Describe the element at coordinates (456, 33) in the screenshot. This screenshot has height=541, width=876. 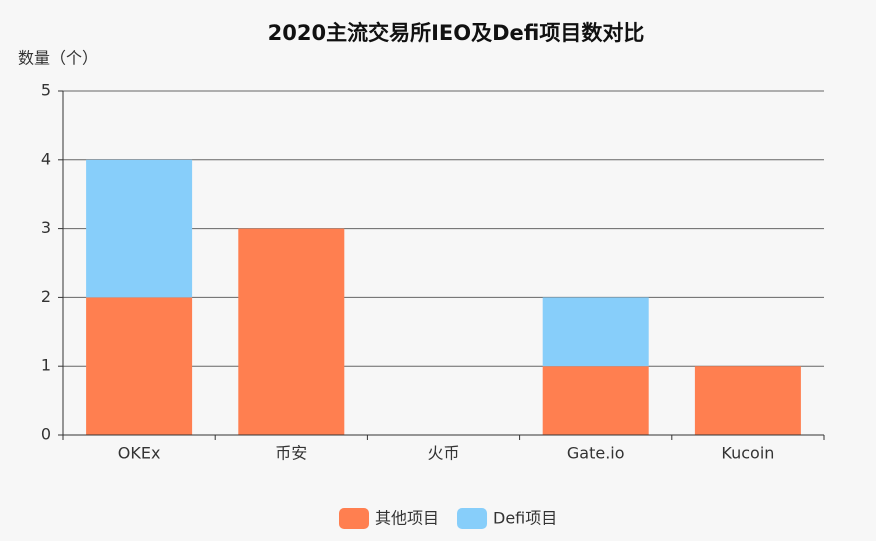
I see `chart-title: 2020主流交易所IEO及Defi项目数对比` at that location.